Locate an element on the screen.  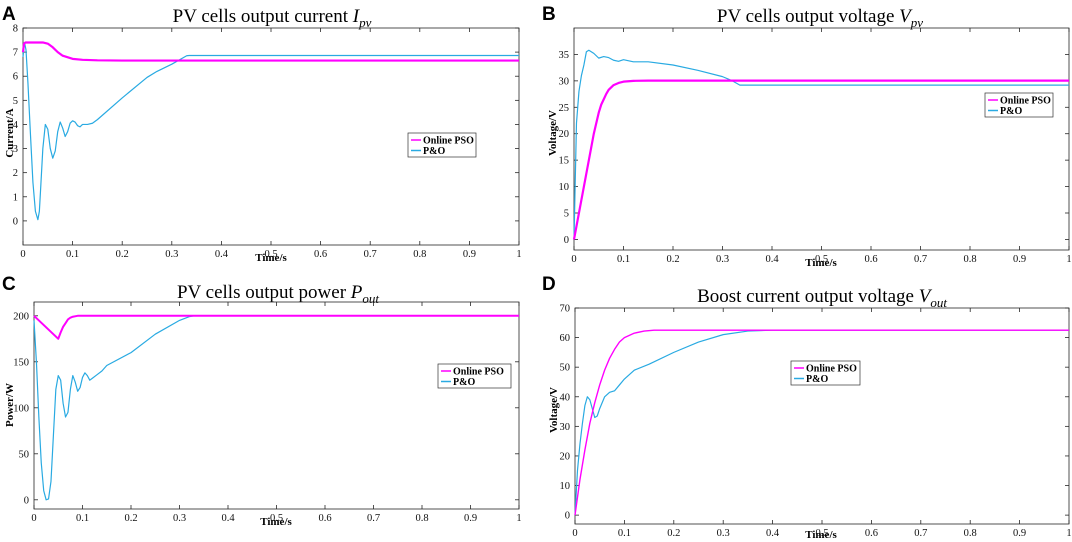
panel-c-xtick-label: 0.1 is located at coordinates (82, 518).